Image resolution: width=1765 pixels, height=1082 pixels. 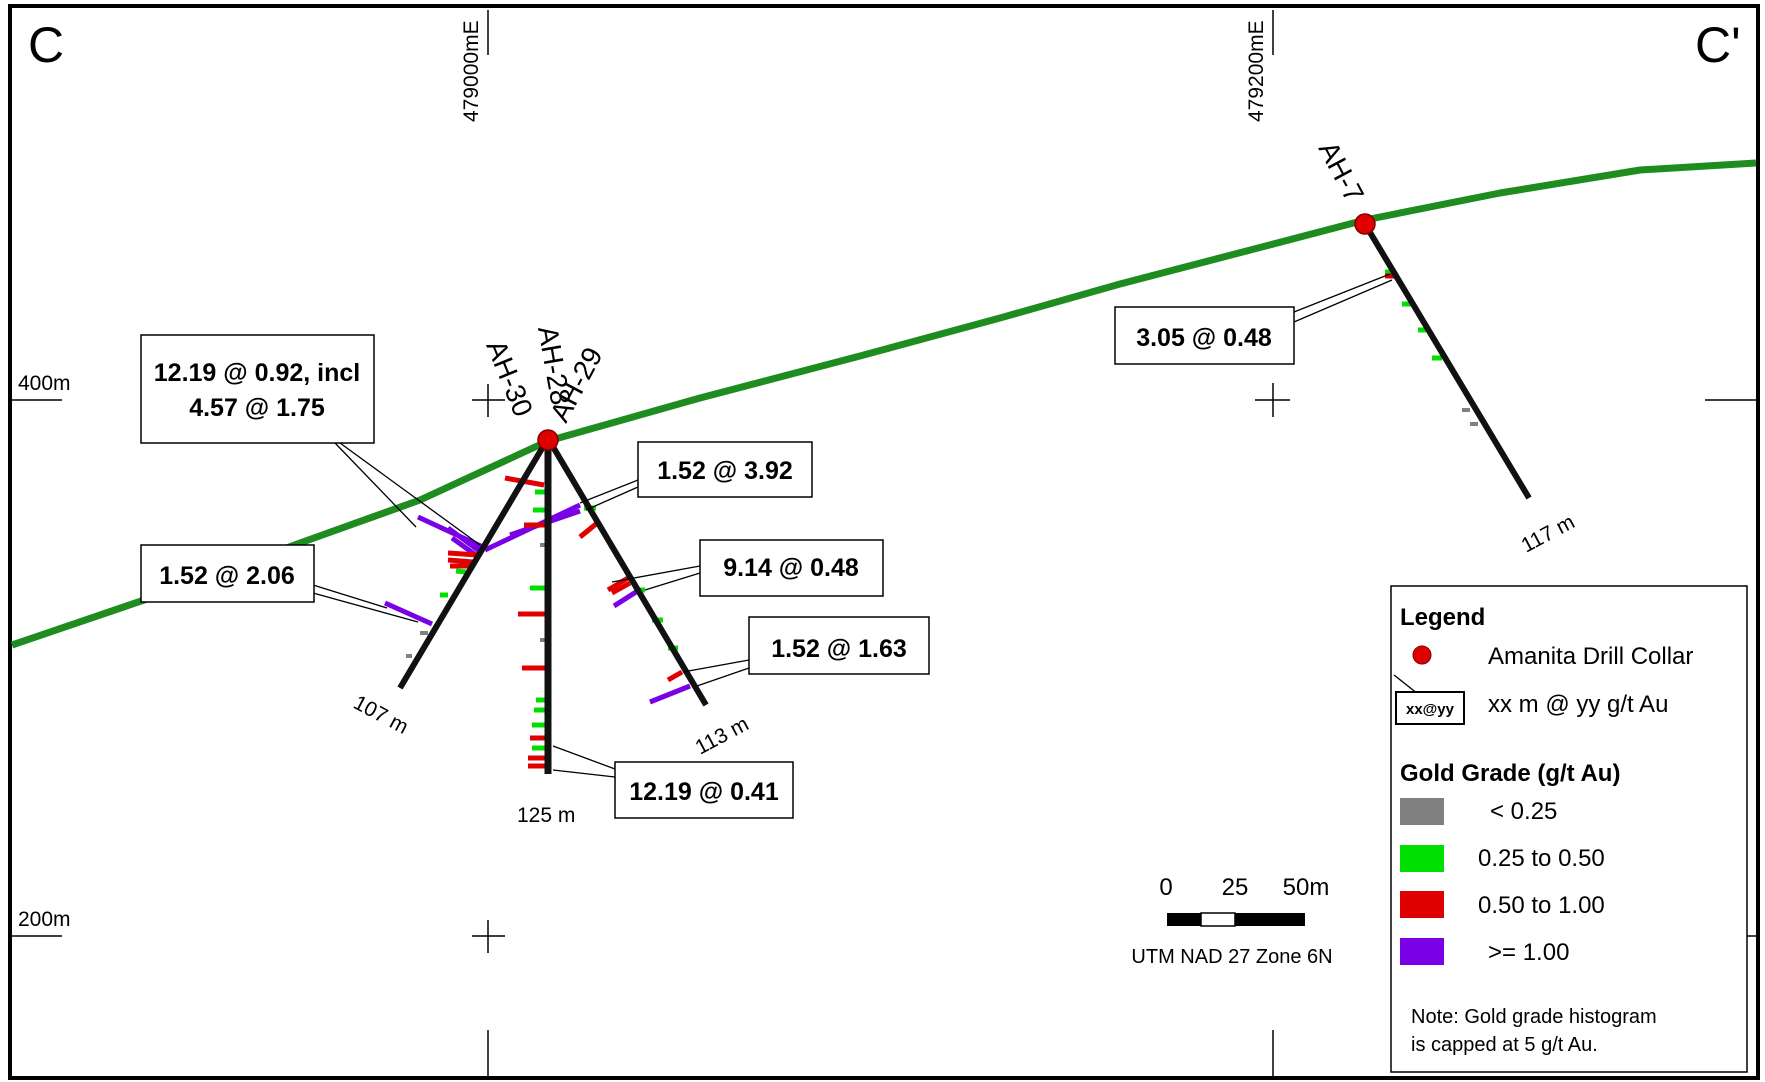 What do you see at coordinates (1422, 655) in the screenshot?
I see `legend-collar-symbol` at bounding box center [1422, 655].